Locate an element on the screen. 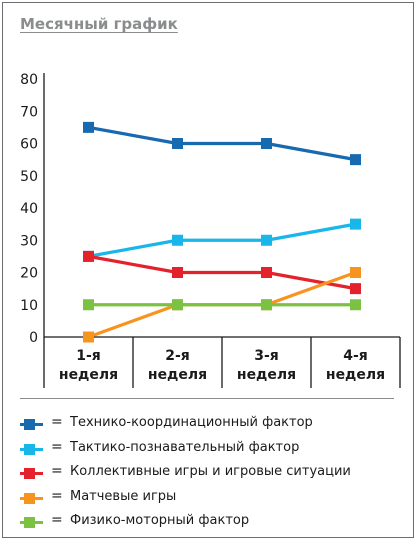  y-tick-label: 40 is located at coordinates (29, 209).